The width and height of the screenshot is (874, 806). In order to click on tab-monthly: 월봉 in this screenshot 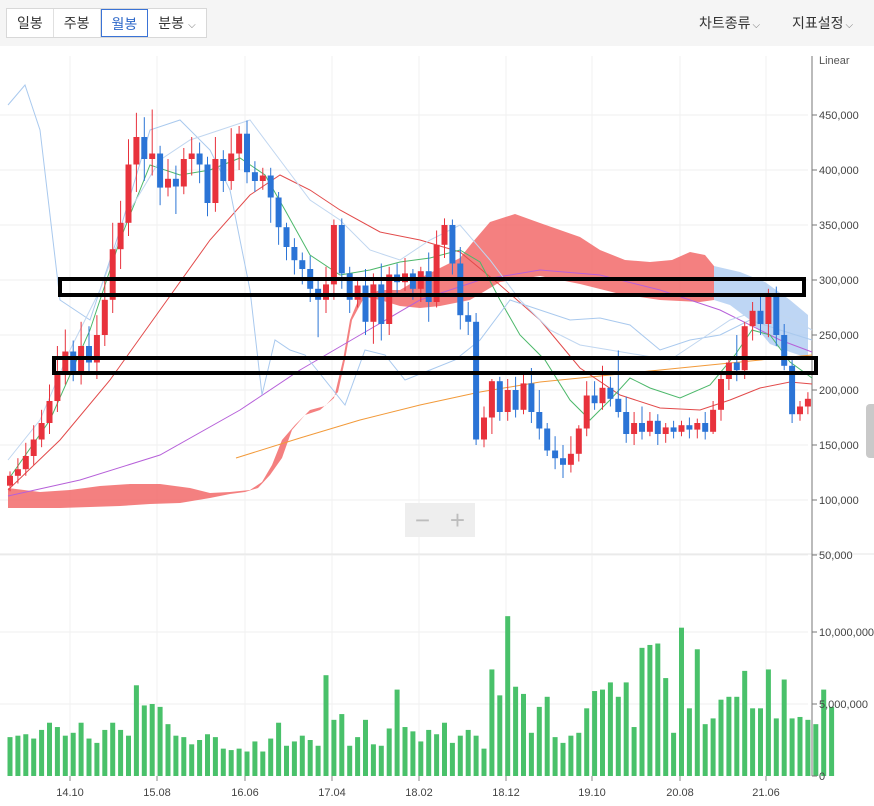, I will do `click(124, 23)`.